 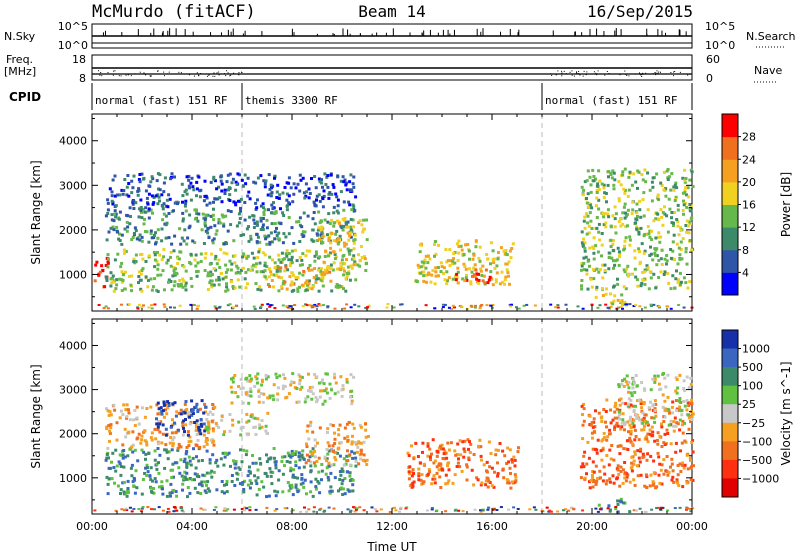 What do you see at coordinates (73, 26) in the screenshot?
I see `nsky-tick-top: 10^5` at bounding box center [73, 26].